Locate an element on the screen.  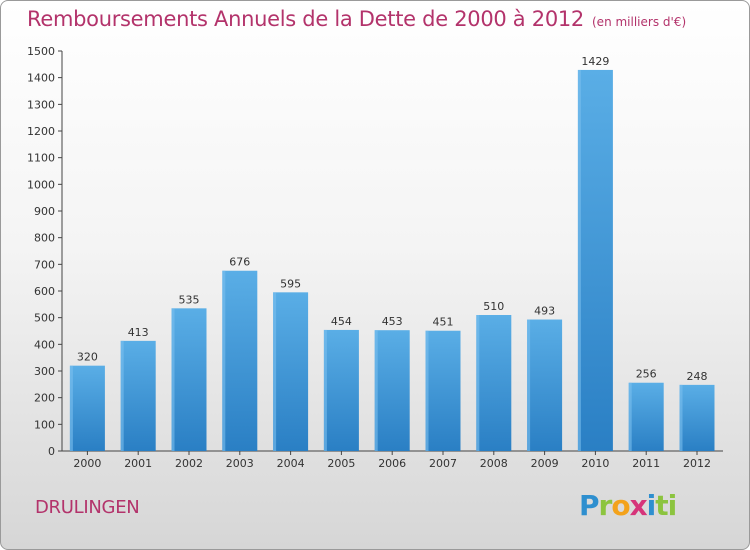
proxiti-logo: Proxiti is located at coordinates (628, 505).